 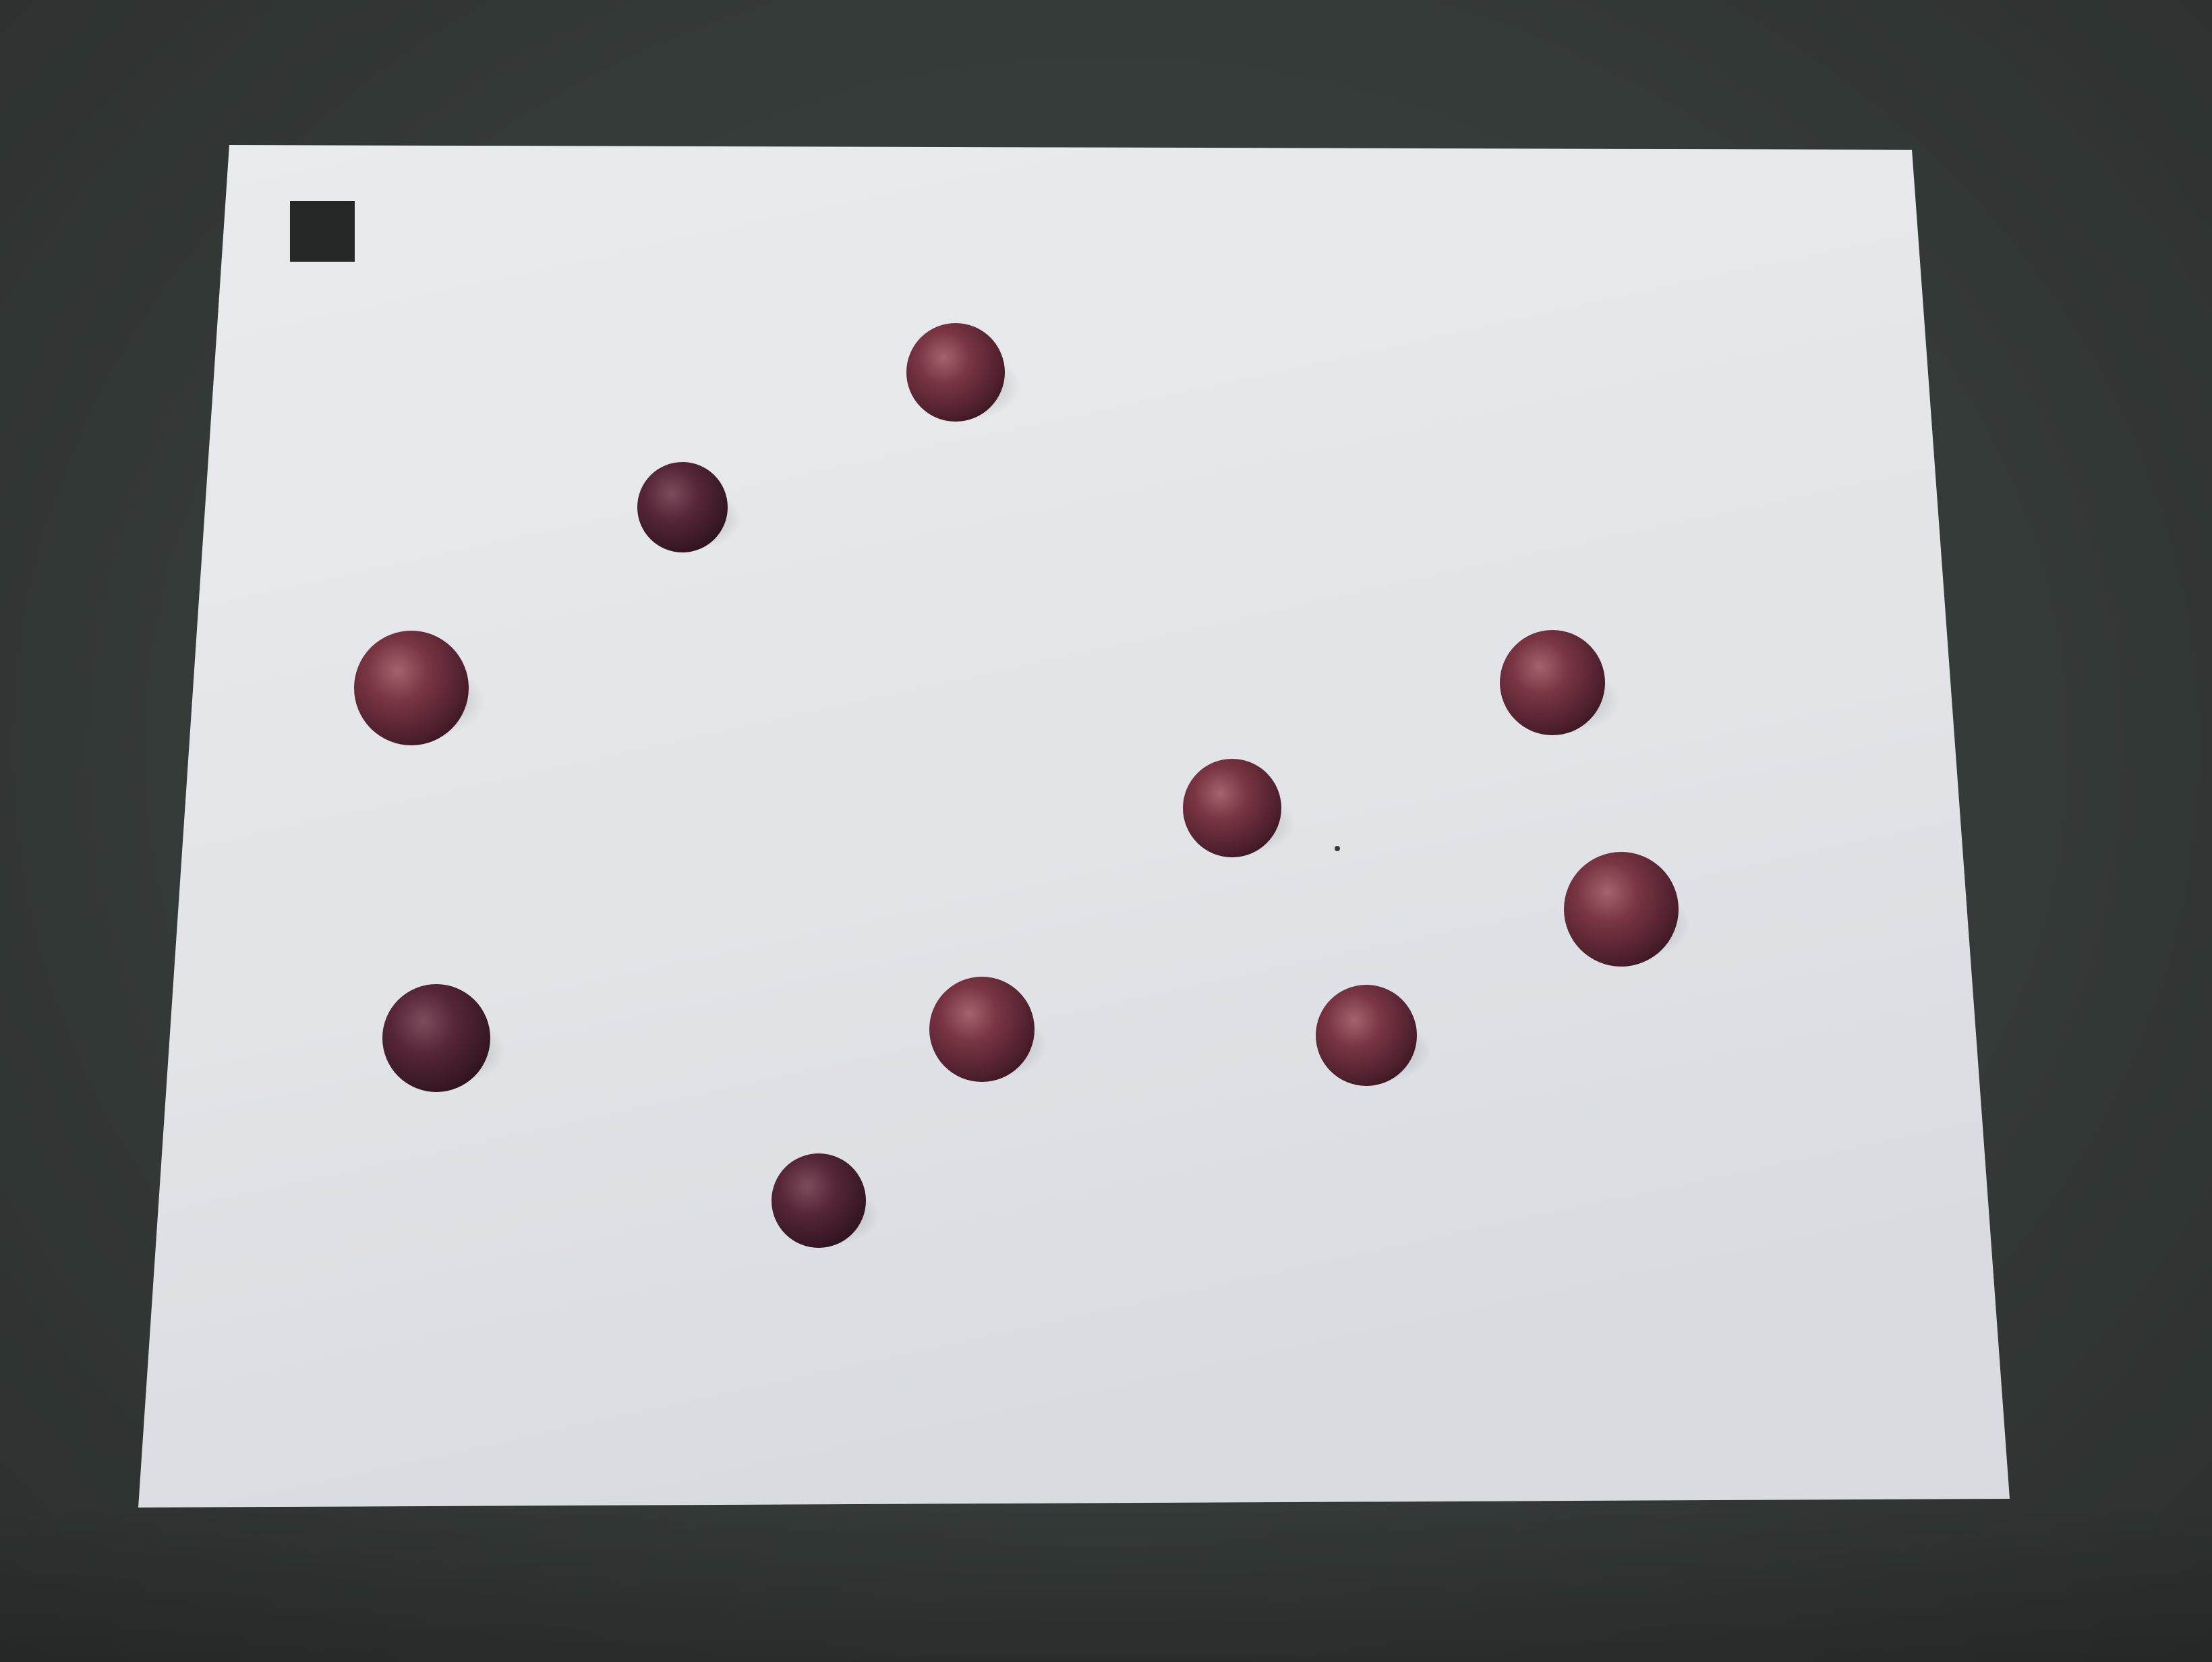 I want to click on calibration-marker, so click(x=322, y=231).